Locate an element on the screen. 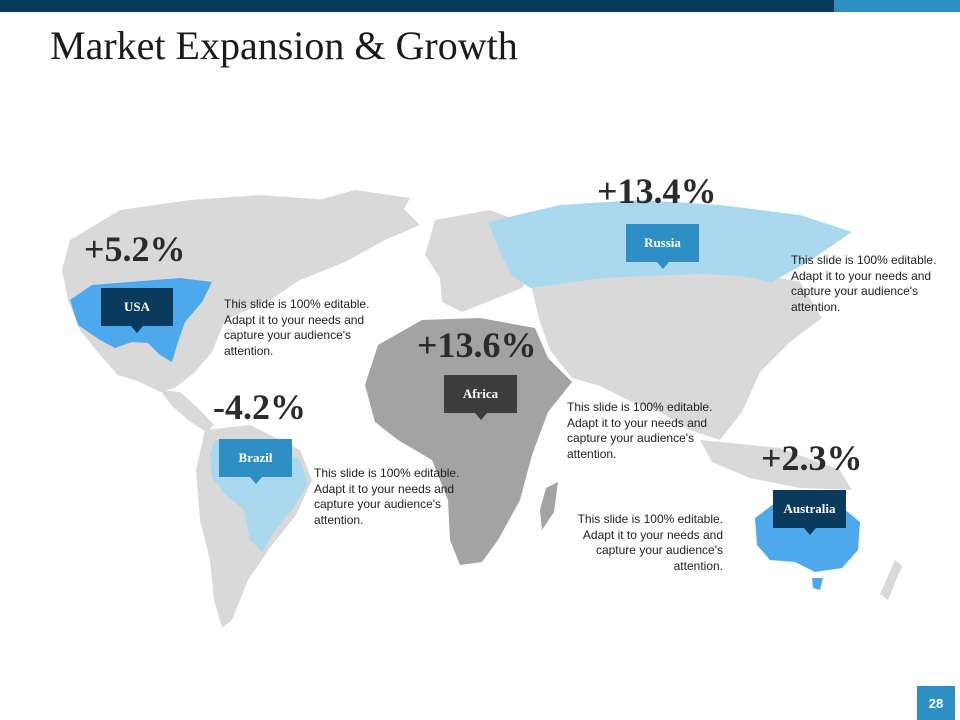 This screenshot has height=720, width=960. central-america-landmass is located at coordinates (187, 411).